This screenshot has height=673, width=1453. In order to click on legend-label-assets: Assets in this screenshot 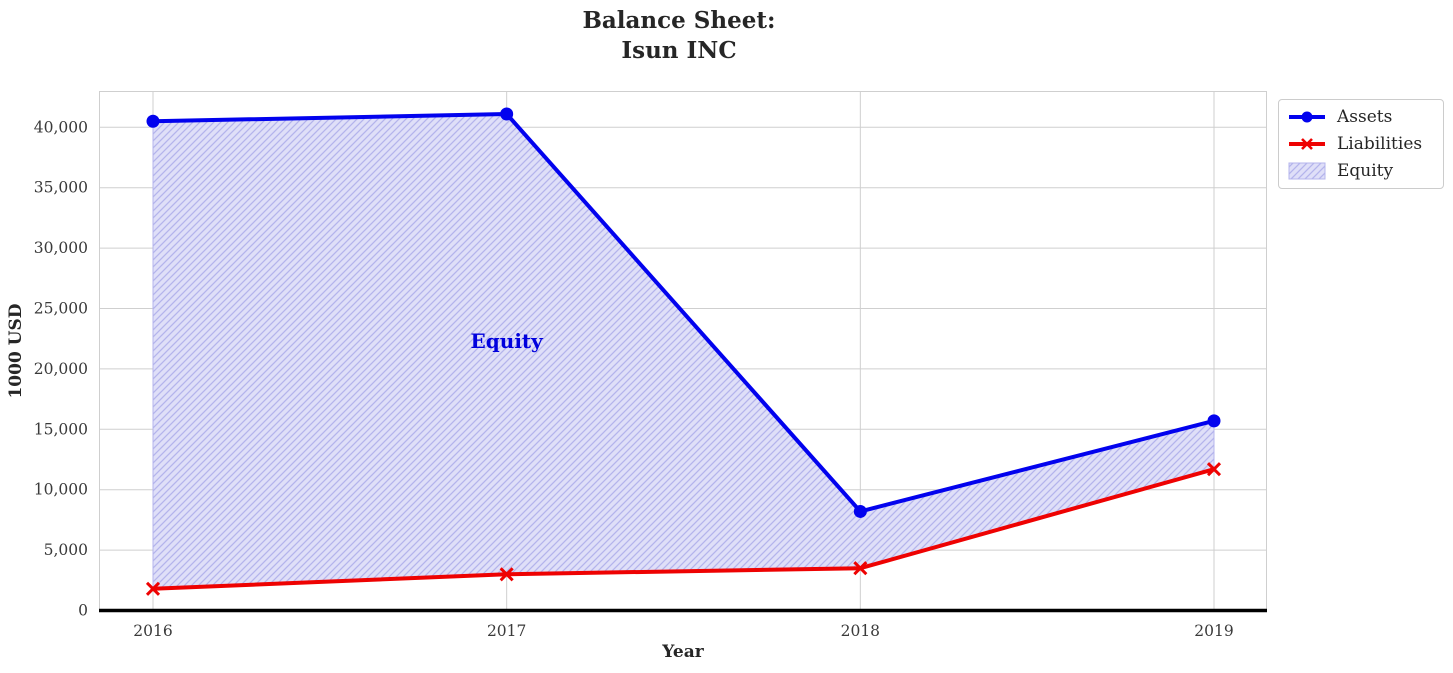, I will do `click(1365, 117)`.